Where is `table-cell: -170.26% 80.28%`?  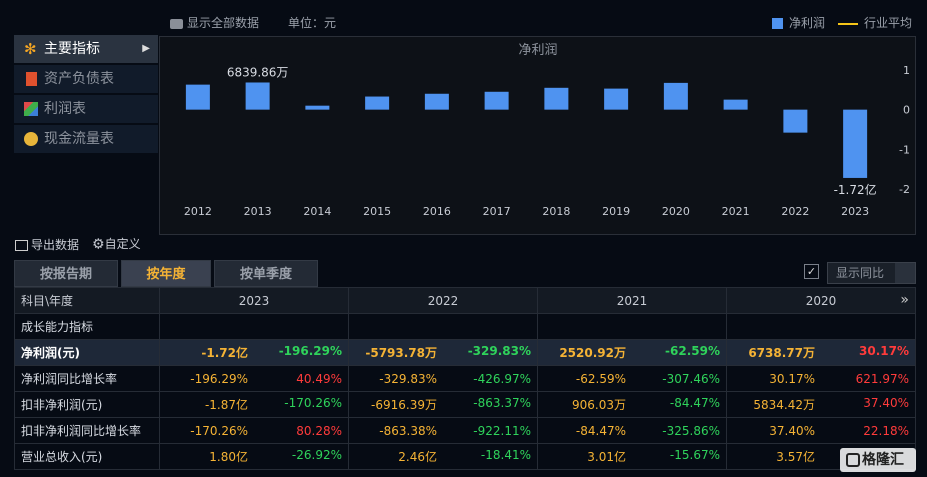 table-cell: -170.26% 80.28% is located at coordinates (254, 430).